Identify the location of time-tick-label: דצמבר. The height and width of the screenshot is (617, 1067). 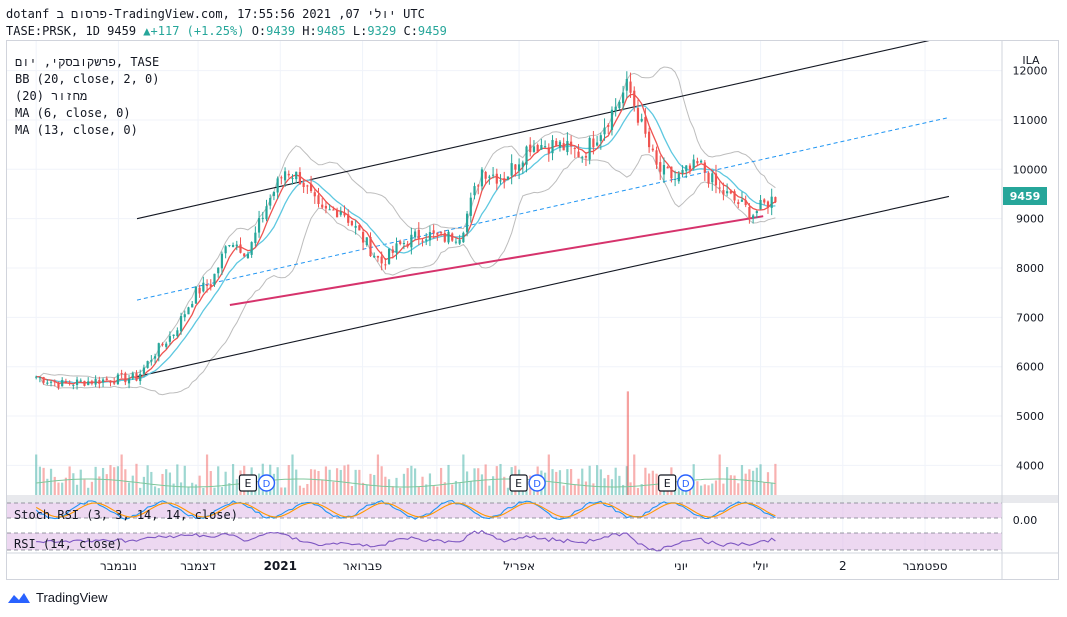
(198, 566).